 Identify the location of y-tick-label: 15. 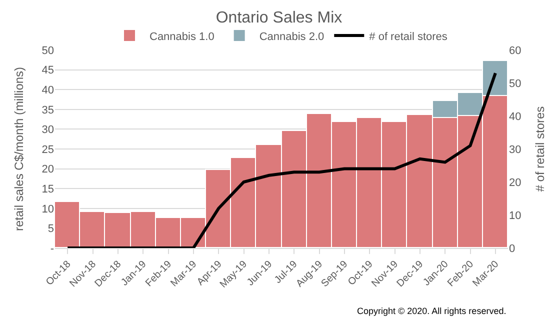
(48, 189).